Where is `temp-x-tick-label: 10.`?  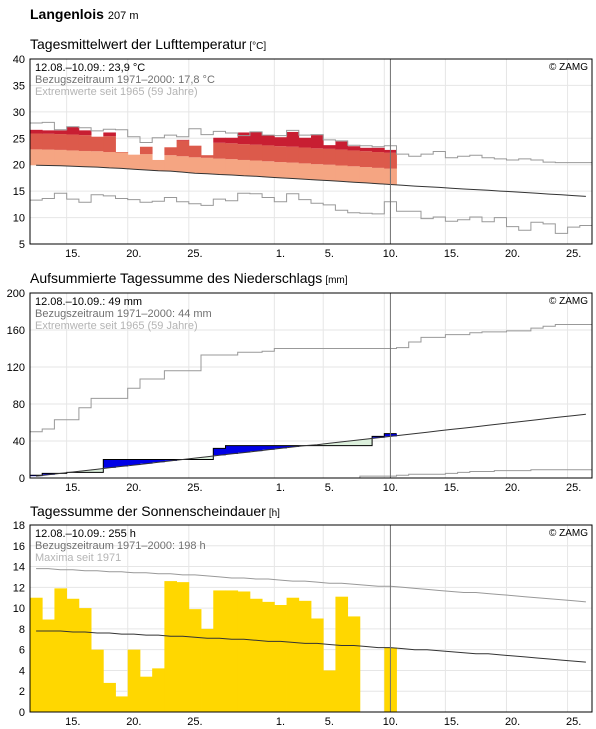 temp-x-tick-label: 10. is located at coordinates (390, 254).